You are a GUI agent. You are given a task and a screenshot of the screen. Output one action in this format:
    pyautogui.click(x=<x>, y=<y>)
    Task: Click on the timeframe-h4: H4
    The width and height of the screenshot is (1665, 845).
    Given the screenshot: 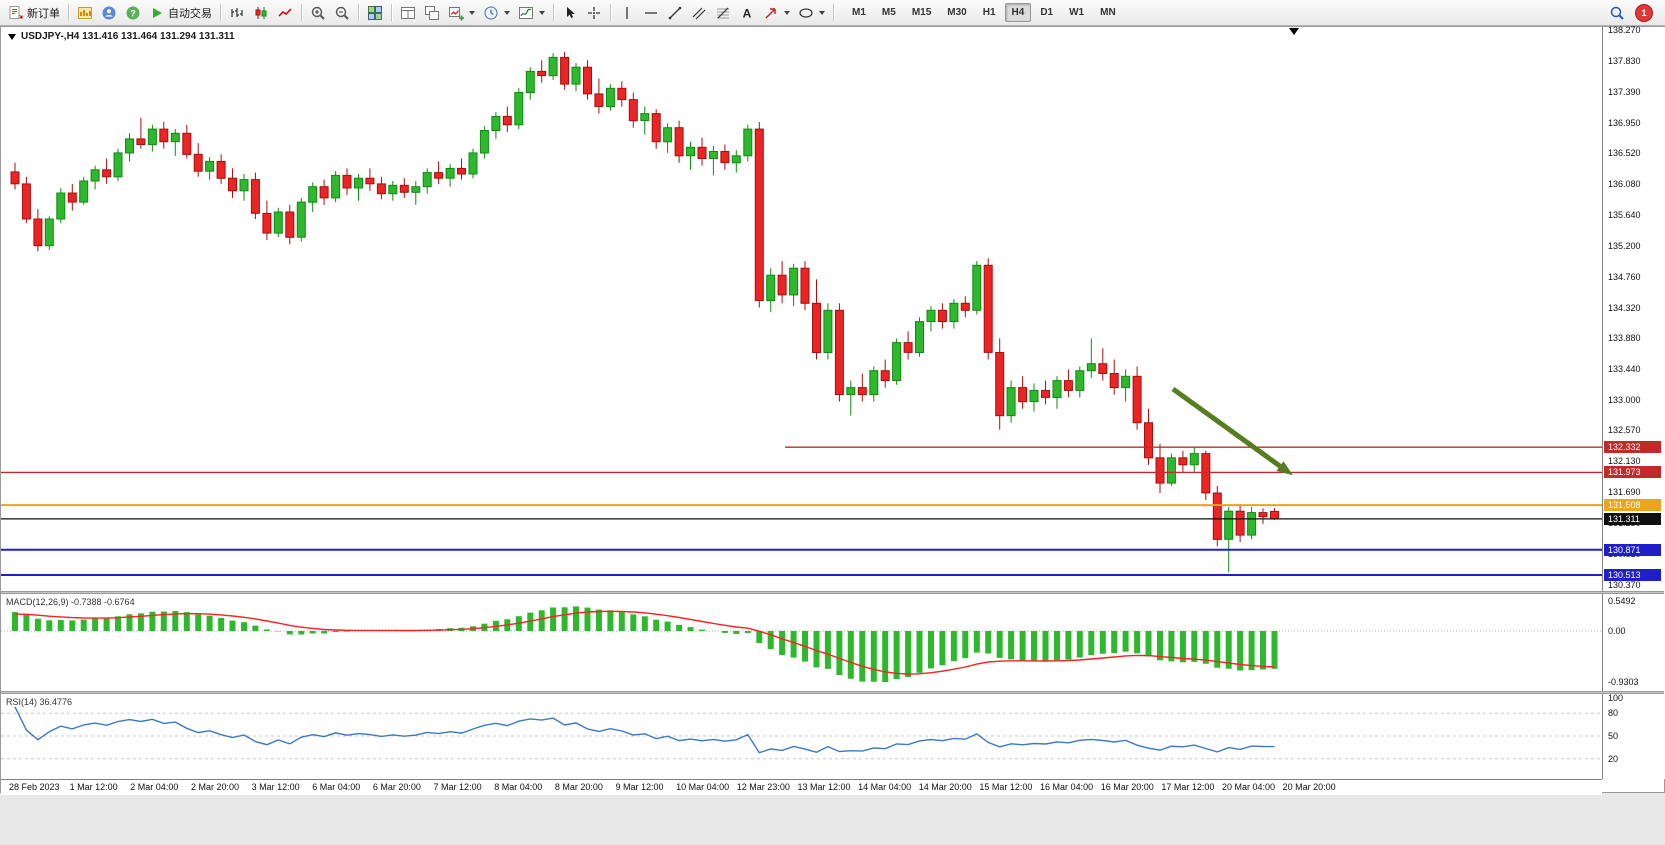 What is the action you would take?
    pyautogui.click(x=1018, y=12)
    